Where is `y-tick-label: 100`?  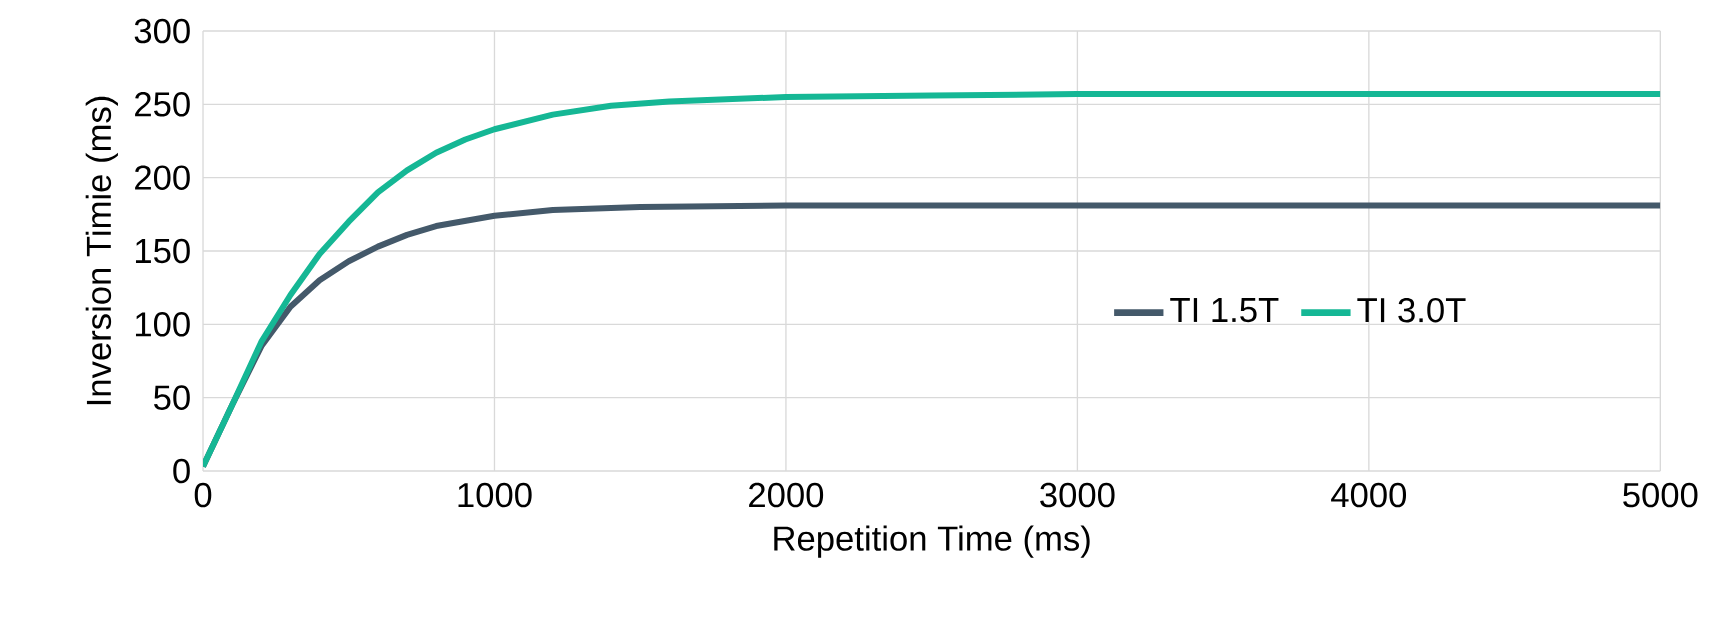
y-tick-label: 100 is located at coordinates (162, 324).